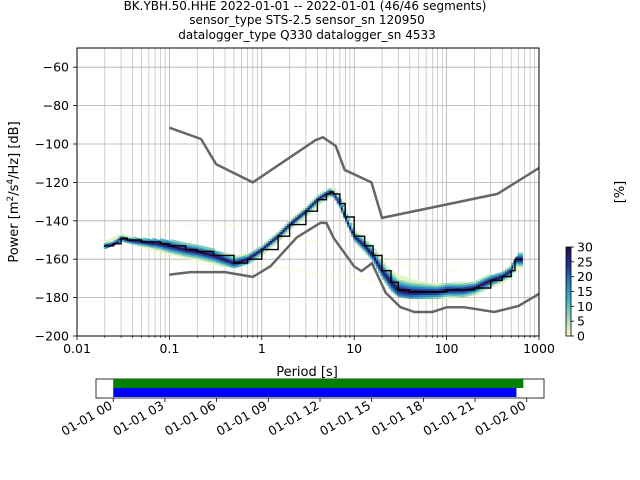 Image resolution: width=640 pixels, height=480 pixels. Describe the element at coordinates (581, 321) in the screenshot. I see `colorbar-tick-label: 5` at that location.